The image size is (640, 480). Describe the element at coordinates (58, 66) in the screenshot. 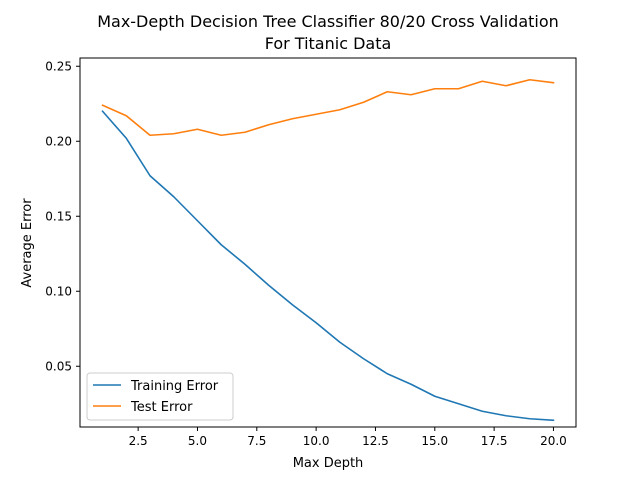

I see `y-tick-label: 0.25` at that location.